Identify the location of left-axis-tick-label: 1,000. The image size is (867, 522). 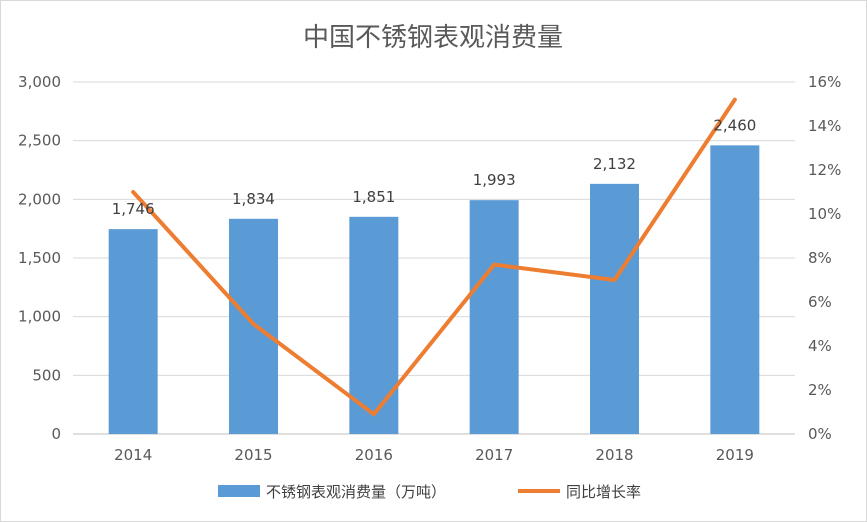
(39, 317).